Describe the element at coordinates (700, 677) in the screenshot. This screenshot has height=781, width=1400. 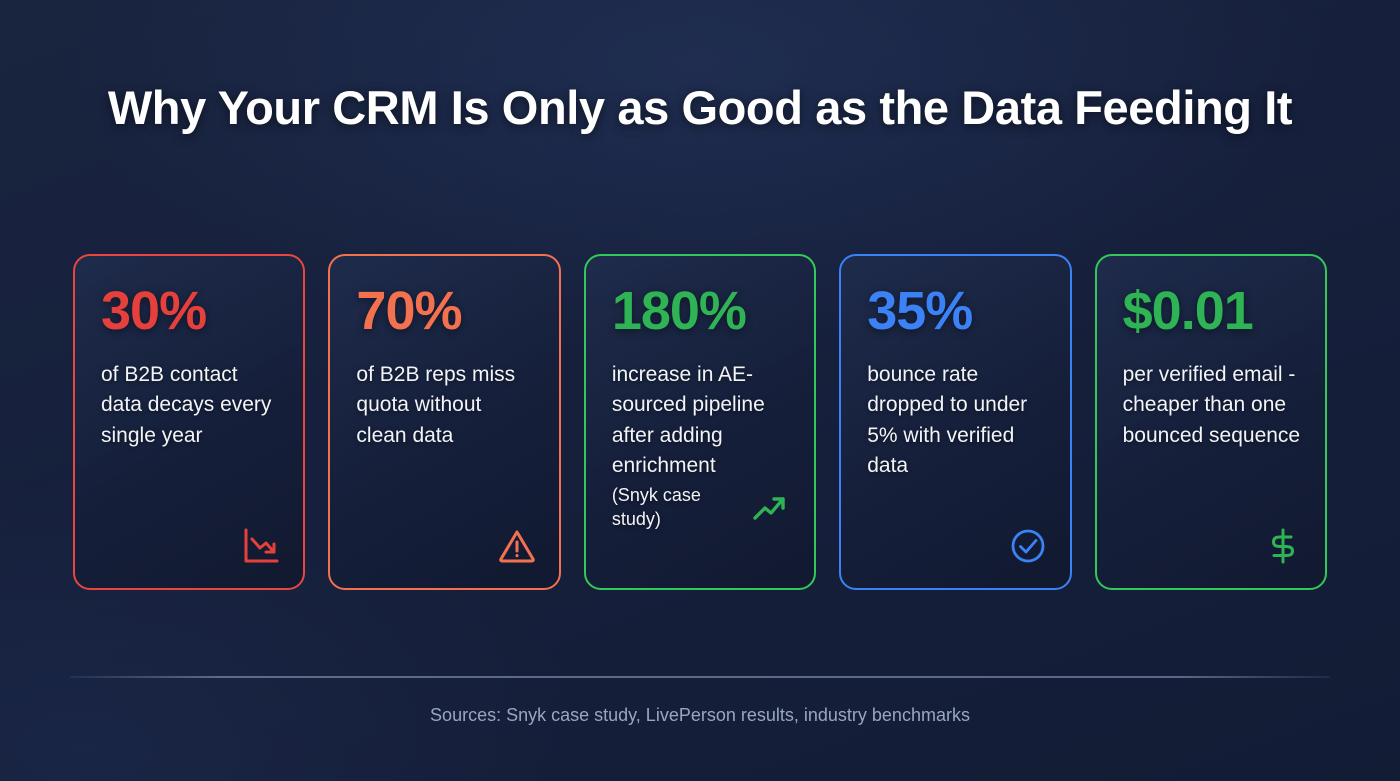
I see `footer-divider` at that location.